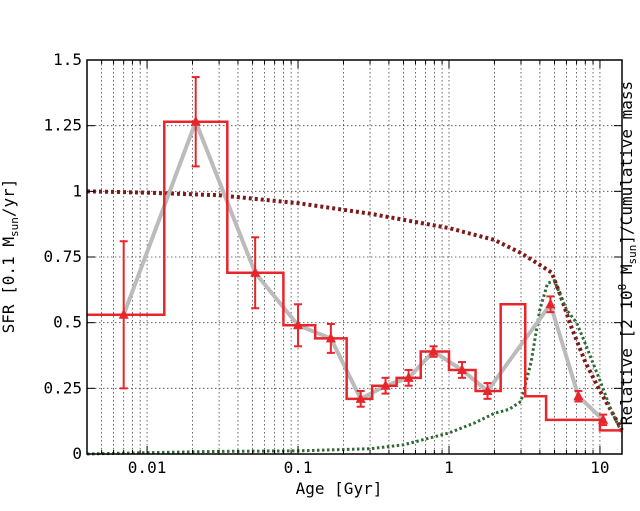 The image size is (640, 511). I want to click on y-axis-label-right-sup: 8, so click(622, 287).